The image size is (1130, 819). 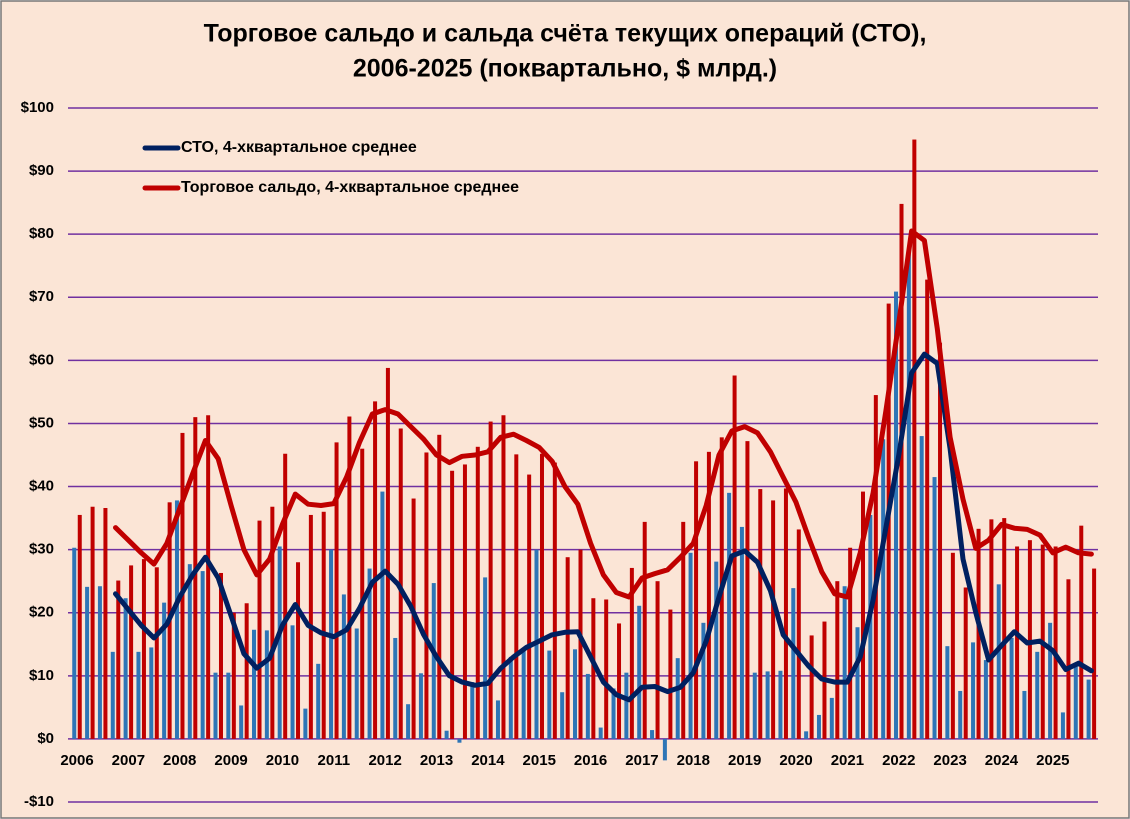 I want to click on legend-label: СТО, 4-хквартальное среднее, so click(x=299, y=147).